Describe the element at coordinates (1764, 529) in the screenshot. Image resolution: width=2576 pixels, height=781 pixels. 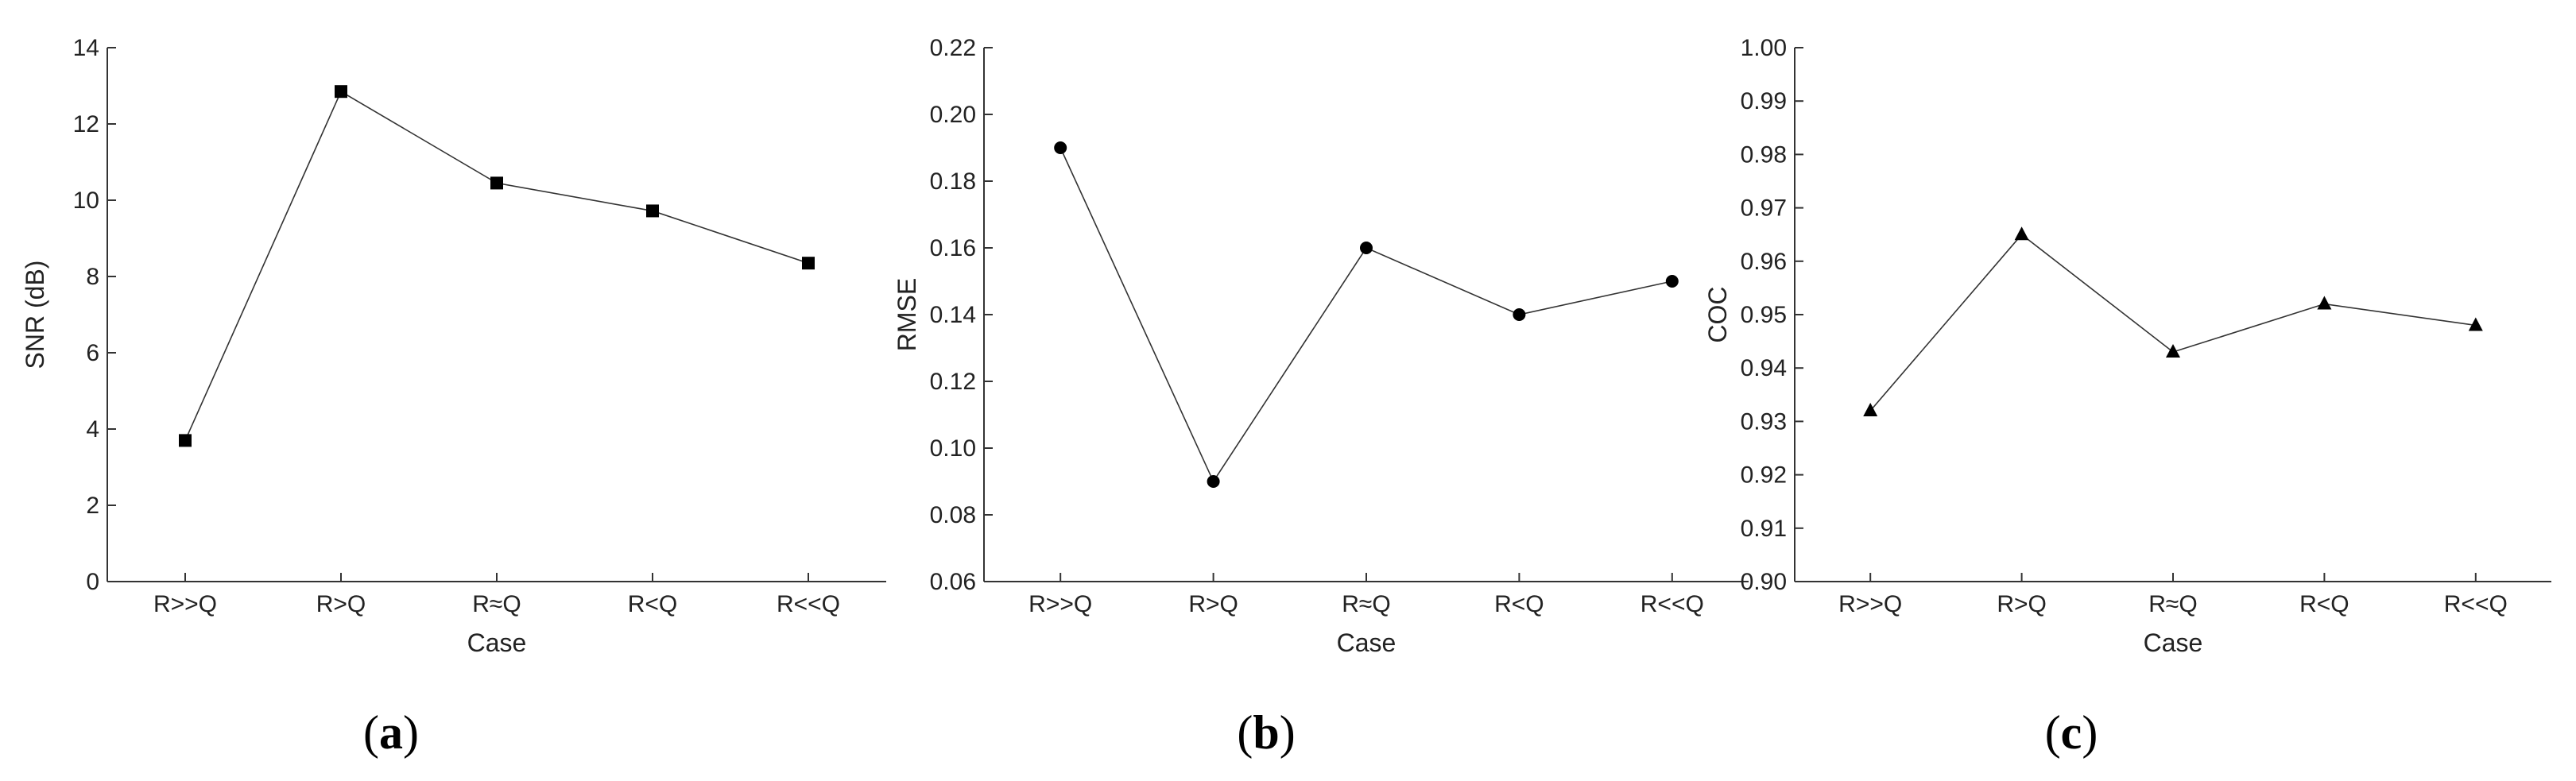
I see `y-tick-label: 0.91` at that location.